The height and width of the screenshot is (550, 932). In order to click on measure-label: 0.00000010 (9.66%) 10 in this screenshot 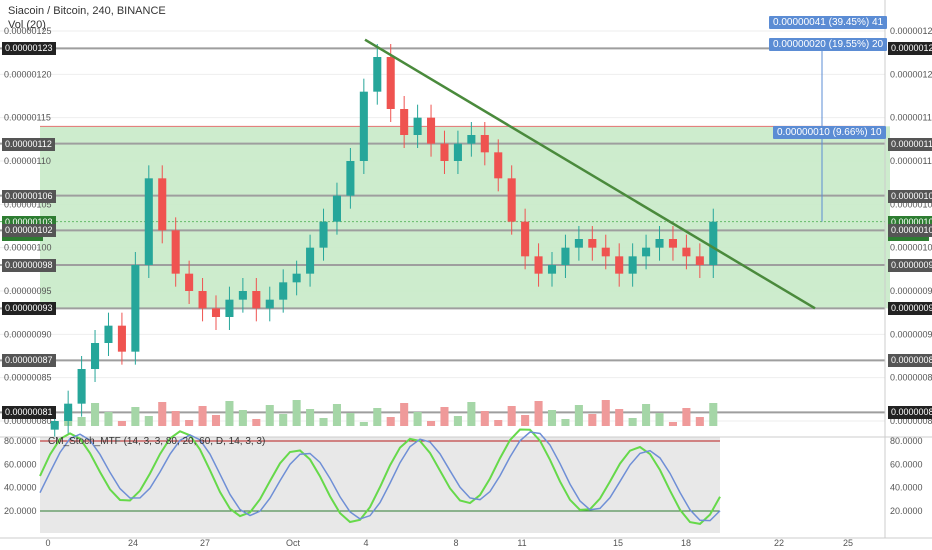, I will do `click(829, 132)`.